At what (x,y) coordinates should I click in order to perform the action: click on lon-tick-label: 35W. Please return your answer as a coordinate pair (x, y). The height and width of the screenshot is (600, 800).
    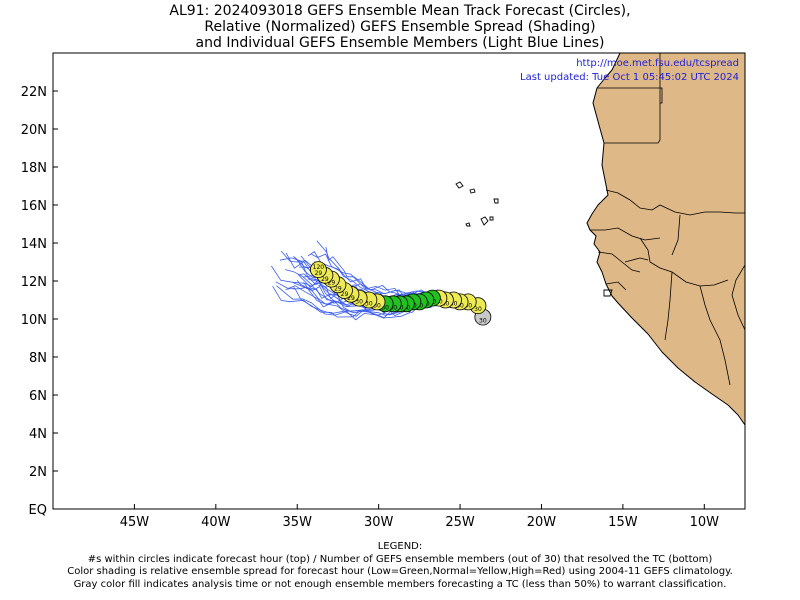
    Looking at the image, I should click on (298, 522).